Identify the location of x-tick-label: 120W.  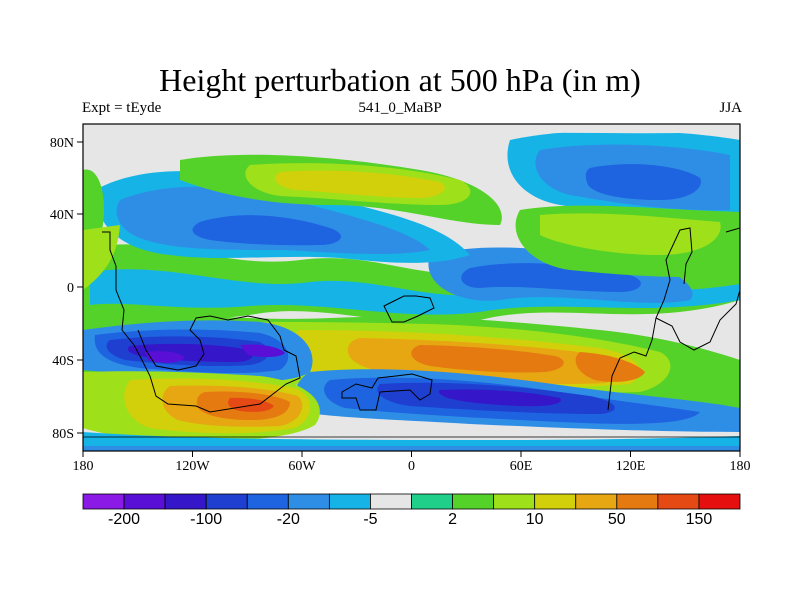
(192, 466).